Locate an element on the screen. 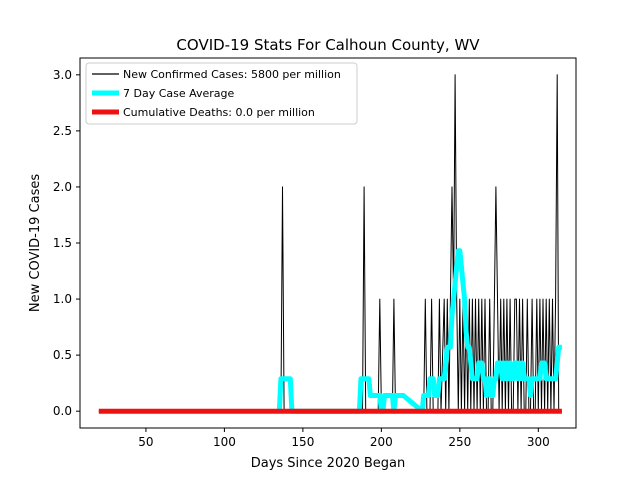 The height and width of the screenshot is (480, 640). chart-title: COVID-19 Stats For Calhoun County, WV is located at coordinates (328, 45).